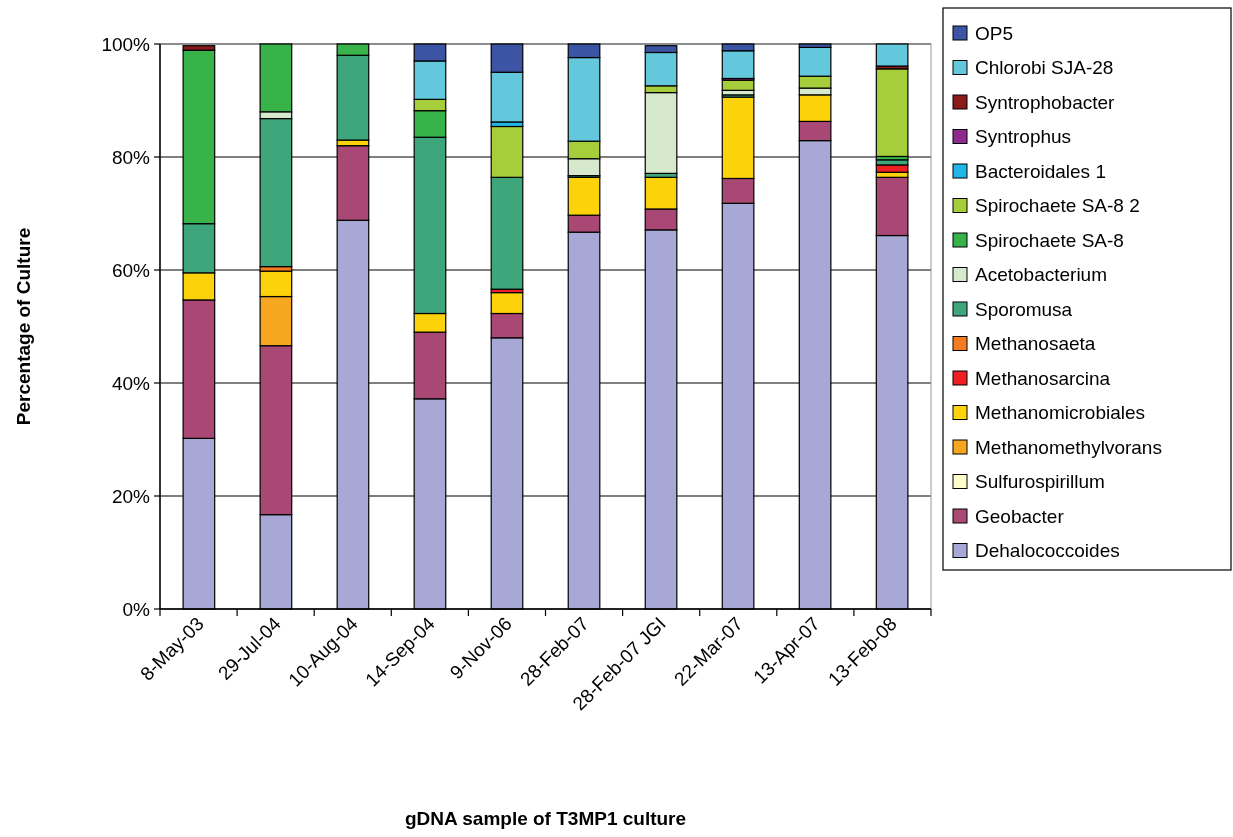  Describe the element at coordinates (1068, 447) in the screenshot. I see `legend-label: Methanomethylvorans` at that location.